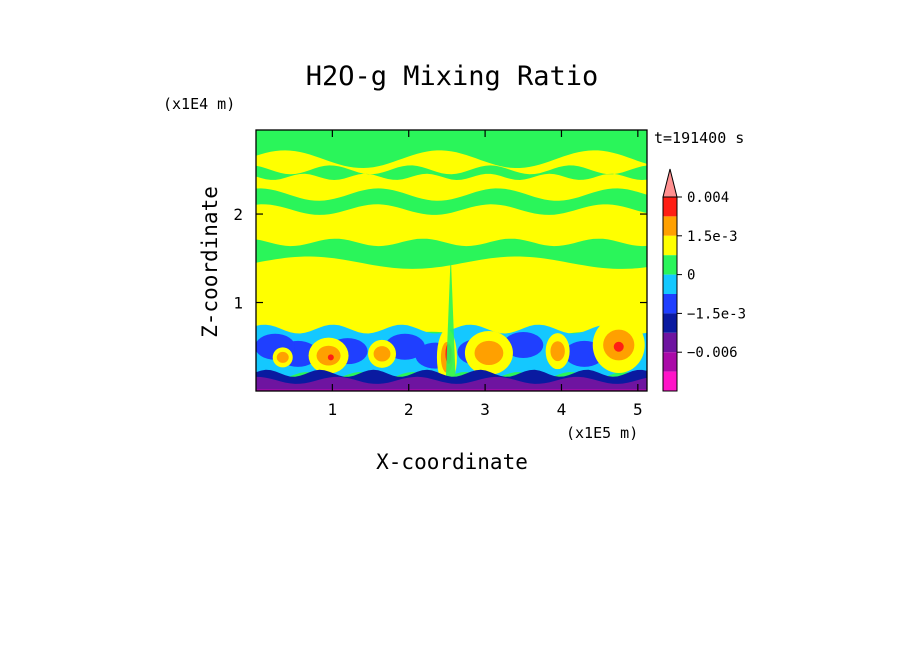 The image size is (904, 658). Describe the element at coordinates (691, 276) in the screenshot. I see `colorbar-label: 0` at that location.